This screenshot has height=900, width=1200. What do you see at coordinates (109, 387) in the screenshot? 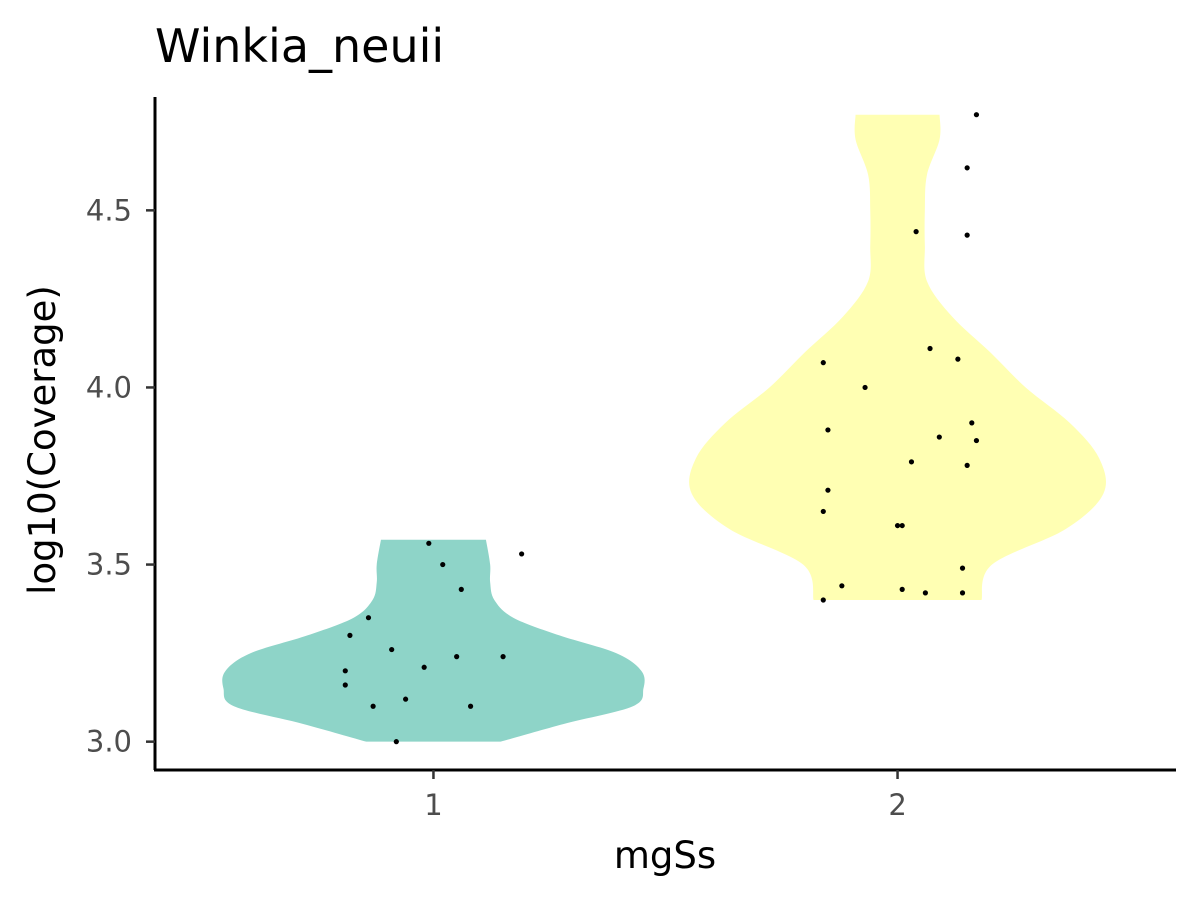
I see `y-tick-label-3: 4.0` at bounding box center [109, 387].